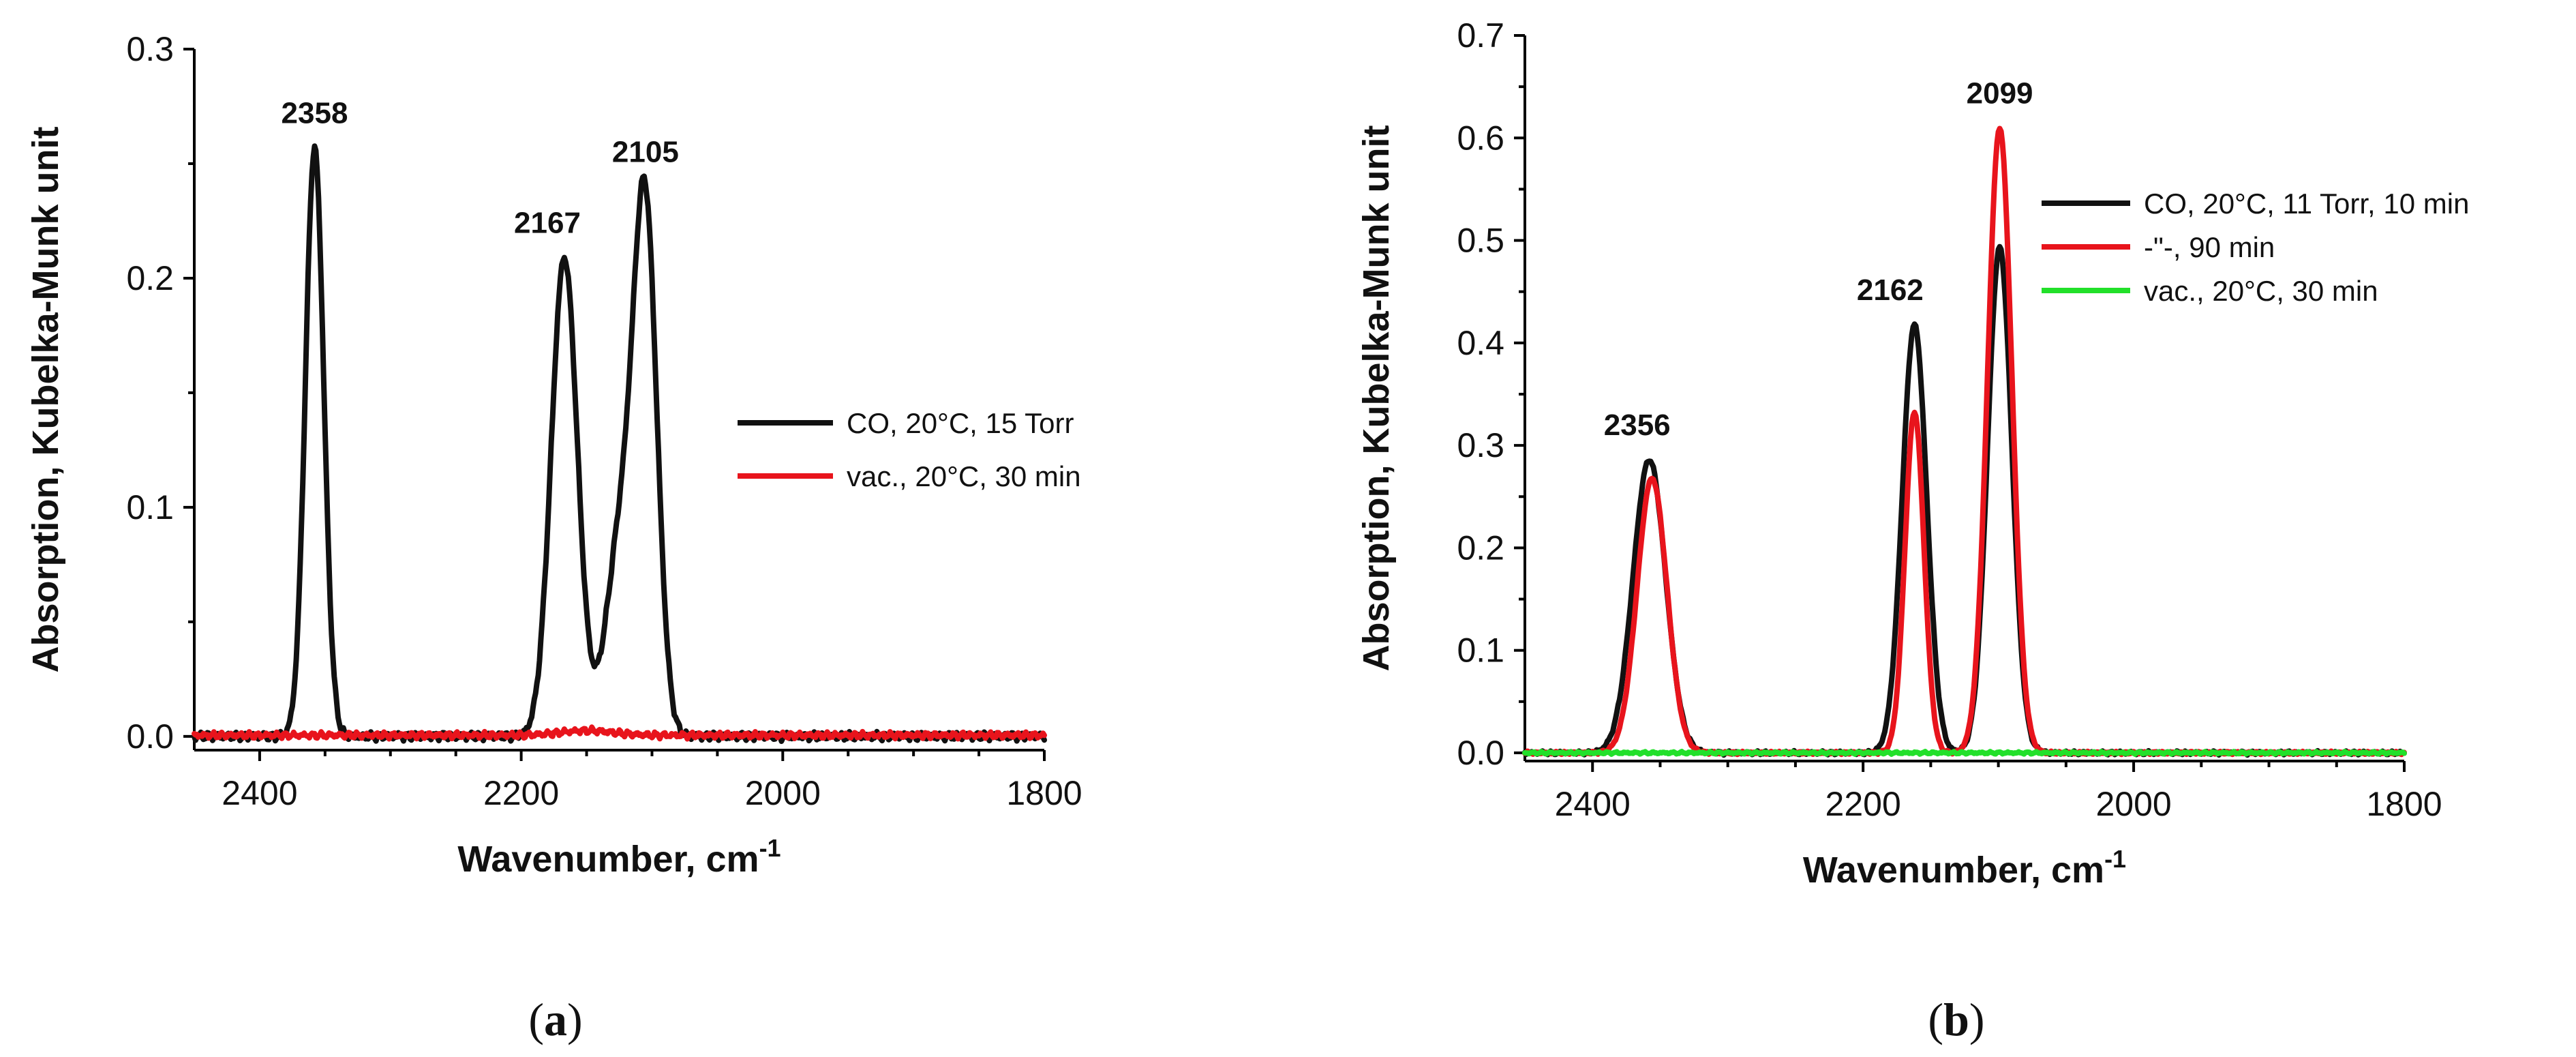  I want to click on y-tick-label-b: 0.0, so click(1481, 753).